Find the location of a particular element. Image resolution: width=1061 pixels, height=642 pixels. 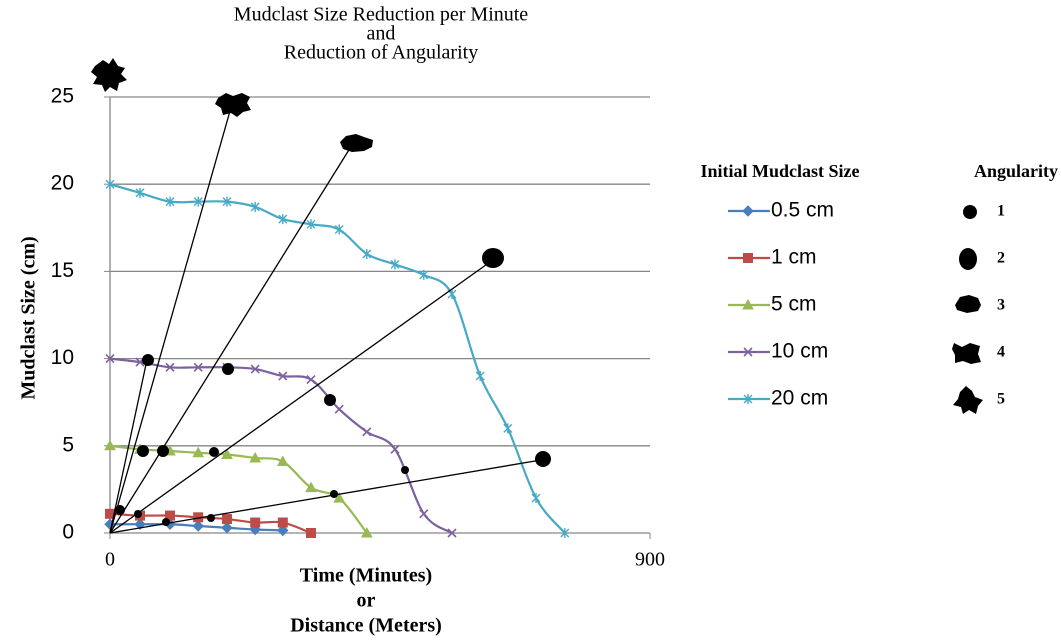

legend-label: 1 cm is located at coordinates (794, 257).